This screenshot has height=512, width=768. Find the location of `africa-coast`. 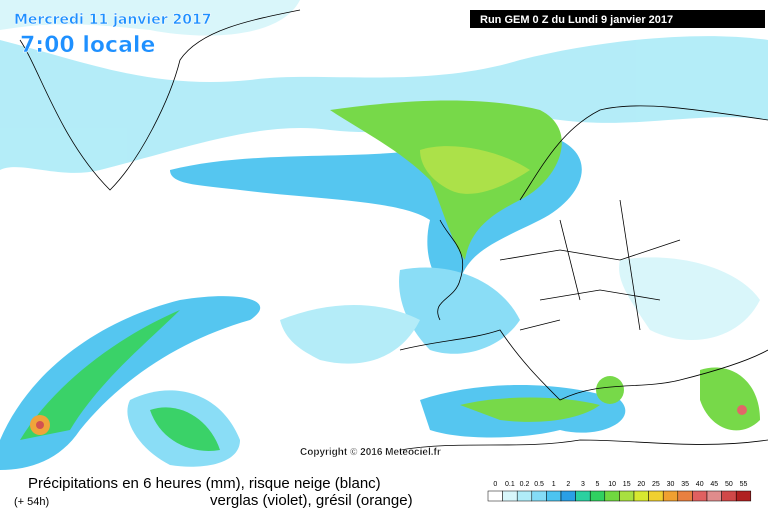

africa-coast is located at coordinates (583, 445).